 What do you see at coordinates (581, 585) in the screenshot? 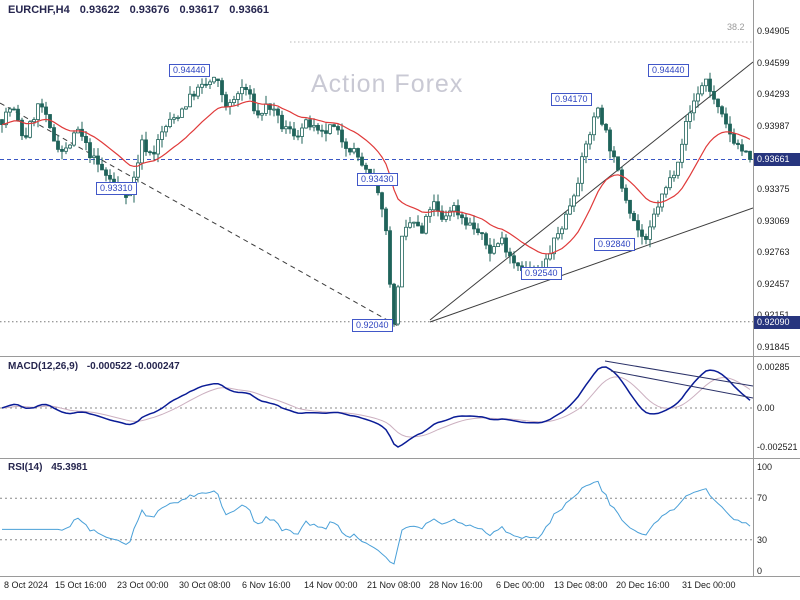
I see `time-axis-label: 13 Dec 08:00` at bounding box center [581, 585].